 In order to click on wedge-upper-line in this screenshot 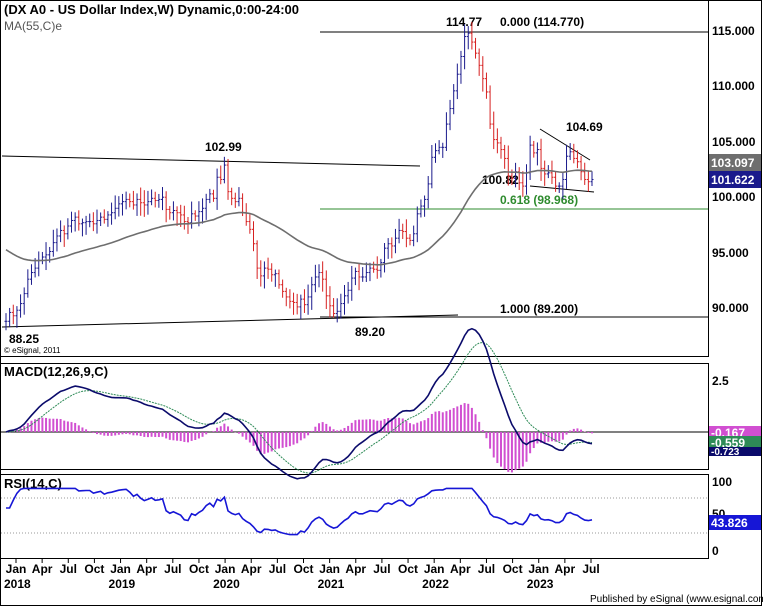, I will do `click(565, 144)`.